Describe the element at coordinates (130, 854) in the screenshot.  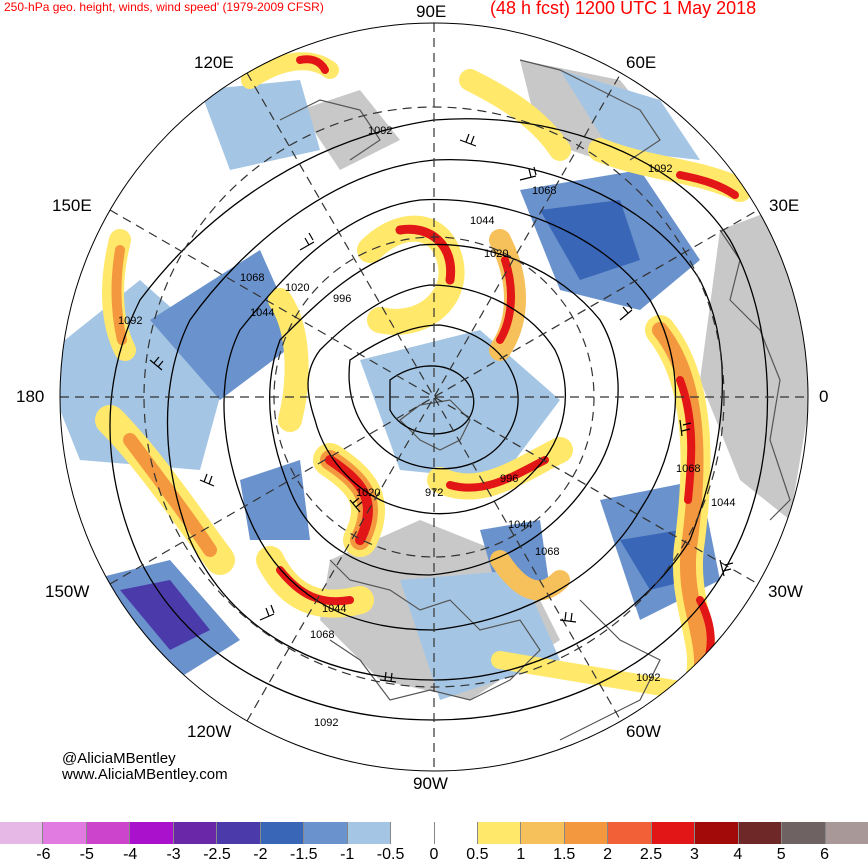
I see `colorbar-tick-label: -4` at that location.